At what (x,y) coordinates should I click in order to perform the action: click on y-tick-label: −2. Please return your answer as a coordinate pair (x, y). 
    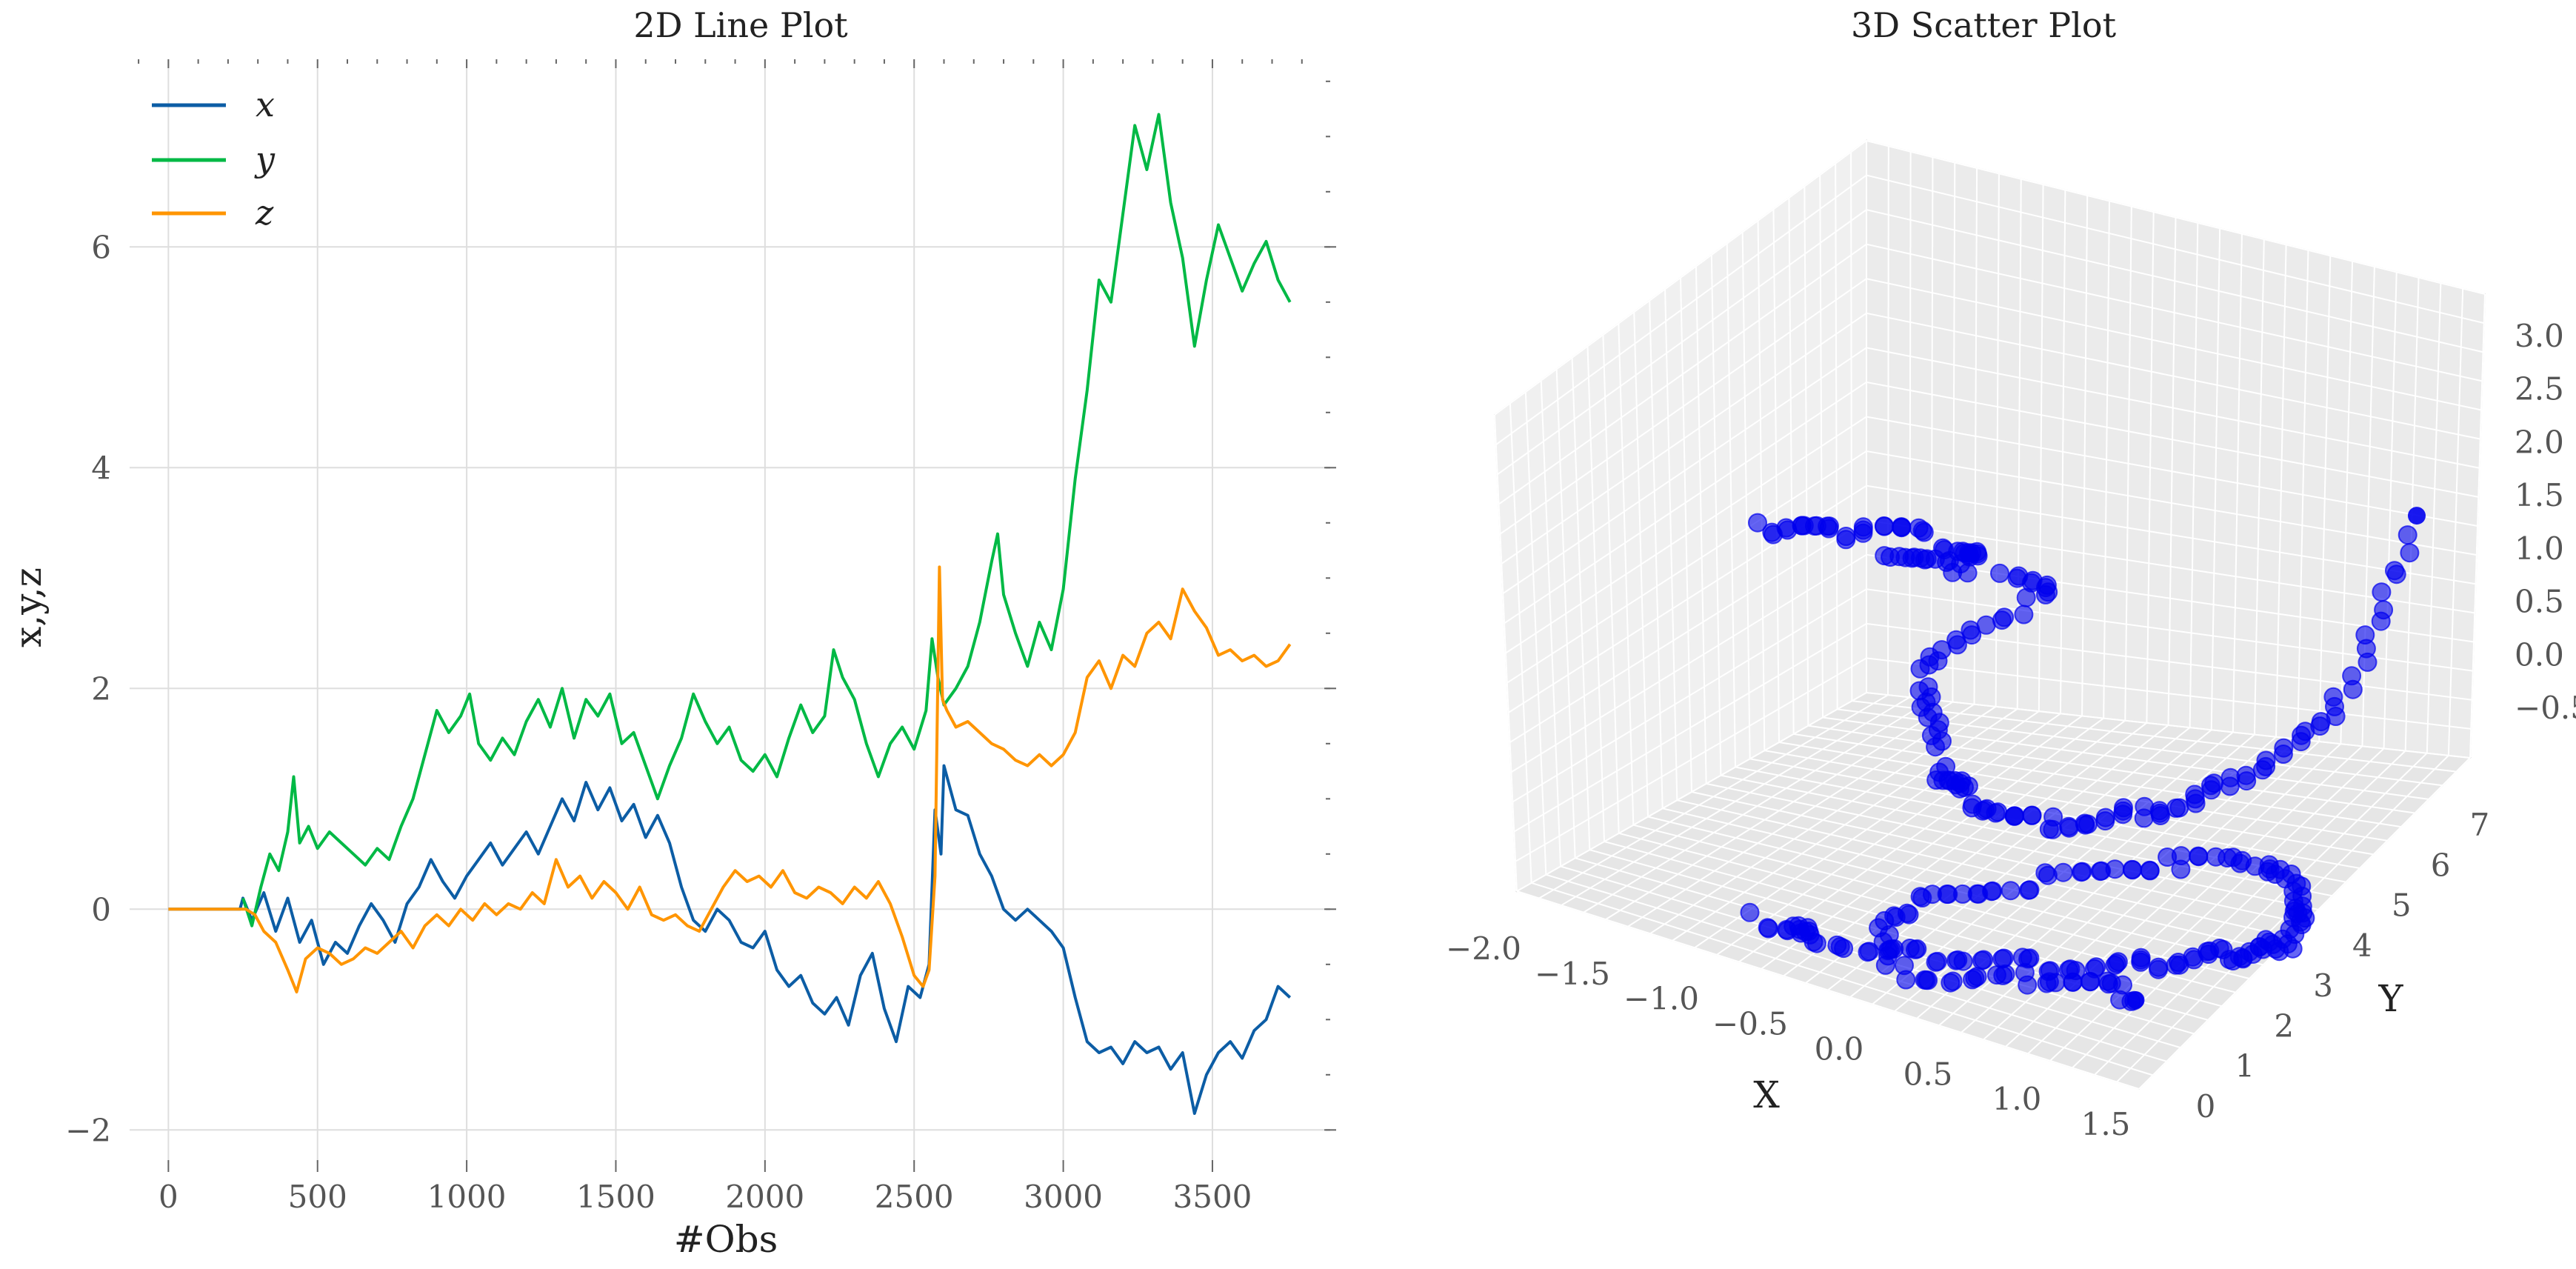
    Looking at the image, I should click on (88, 1130).